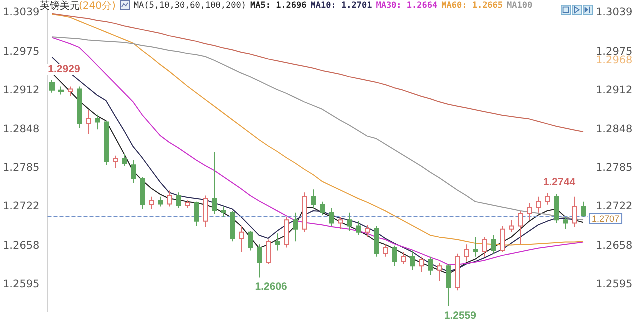  Describe the element at coordinates (21, 168) in the screenshot. I see `y-tick-label: 1.2785` at that location.